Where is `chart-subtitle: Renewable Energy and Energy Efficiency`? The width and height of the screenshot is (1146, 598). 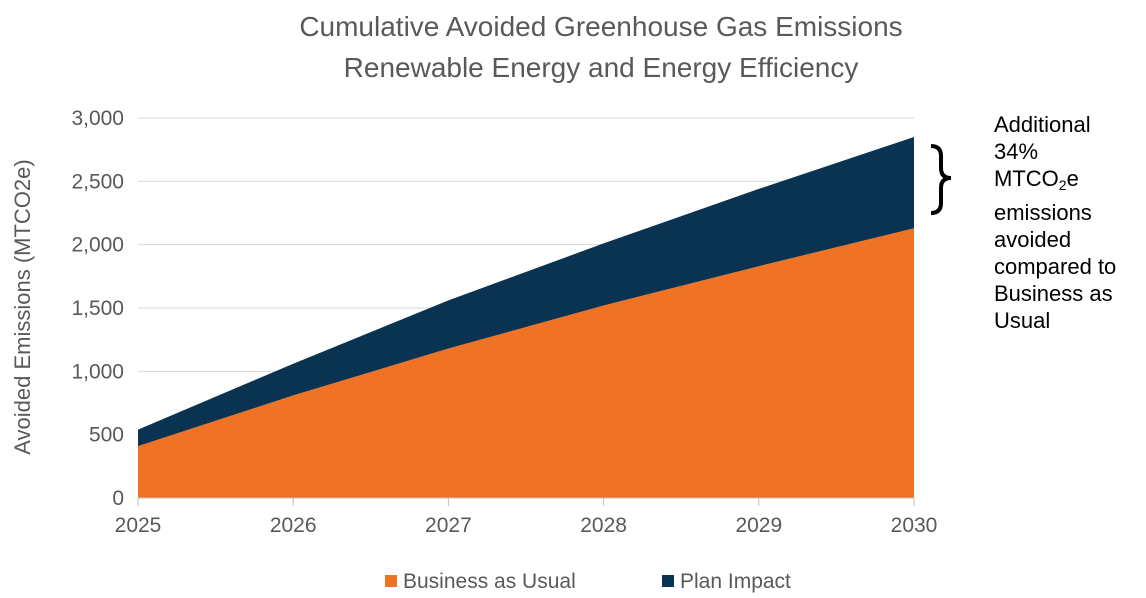 chart-subtitle: Renewable Energy and Energy Efficiency is located at coordinates (601, 67).